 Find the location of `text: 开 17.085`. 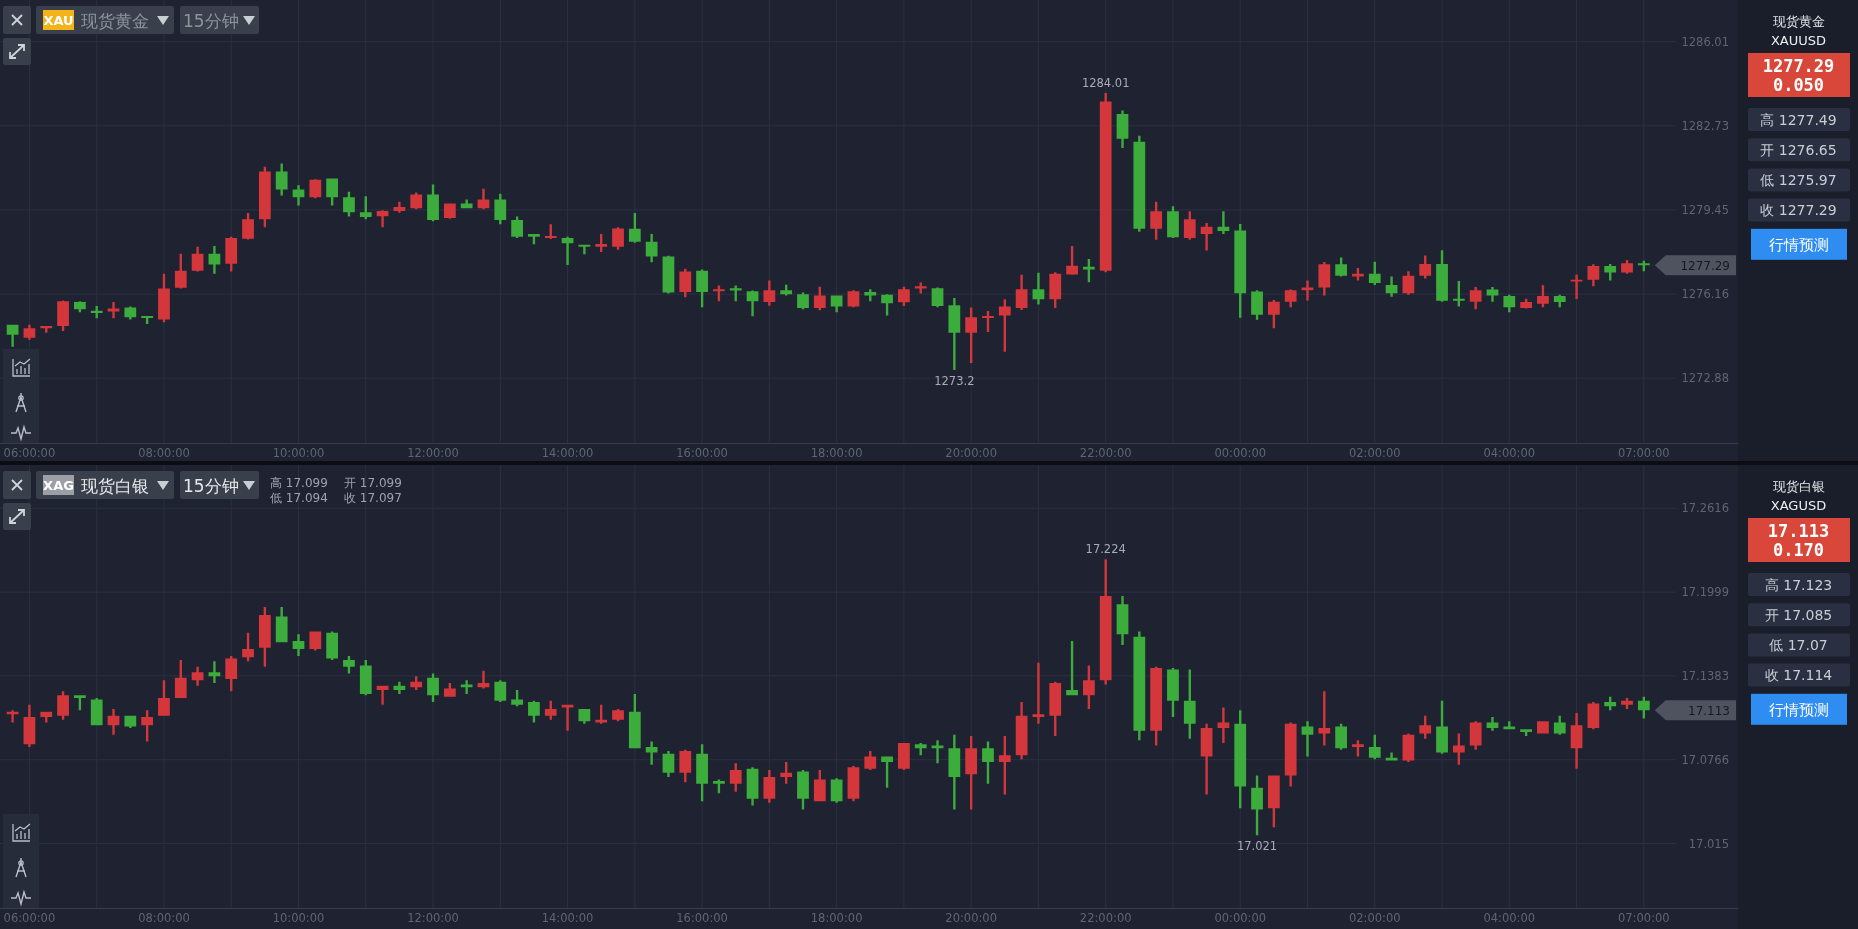

text: 开 17.085 is located at coordinates (1798, 614).